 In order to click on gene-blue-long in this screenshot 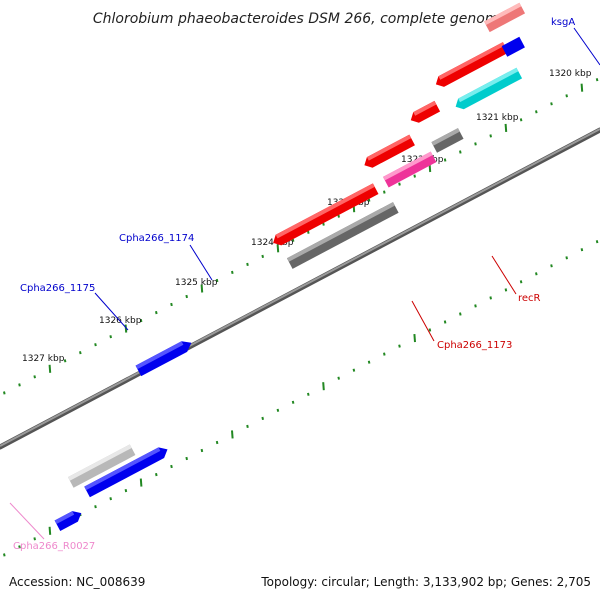, I will do `click(127, 471)`.